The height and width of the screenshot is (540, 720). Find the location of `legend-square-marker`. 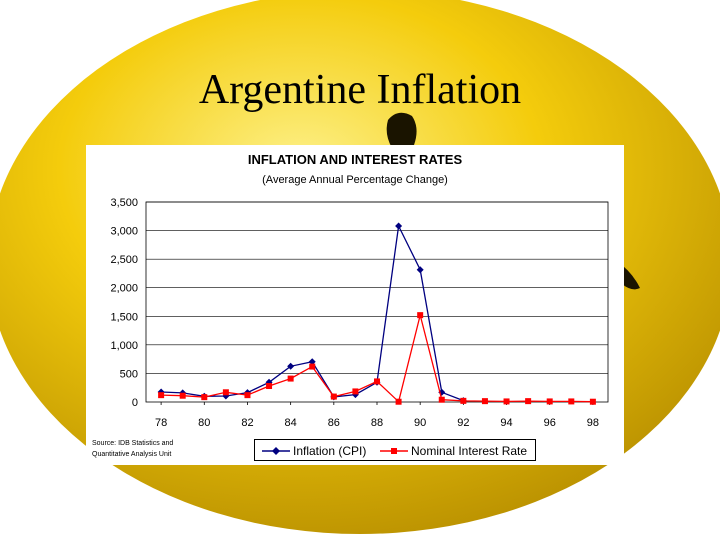

legend-square-marker is located at coordinates (394, 451).